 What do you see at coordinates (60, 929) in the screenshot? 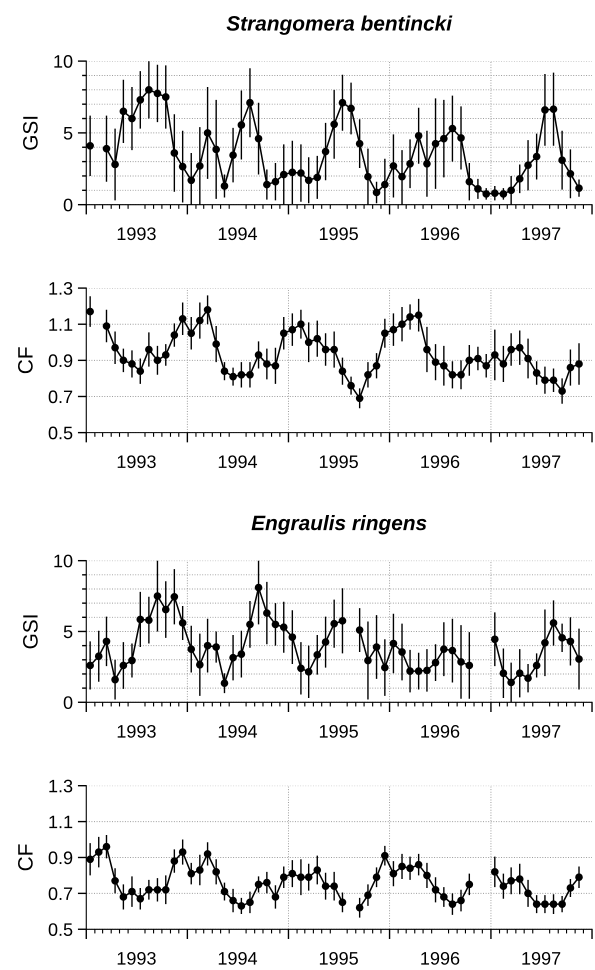
I see `y-tick-label: 0.5` at bounding box center [60, 929].